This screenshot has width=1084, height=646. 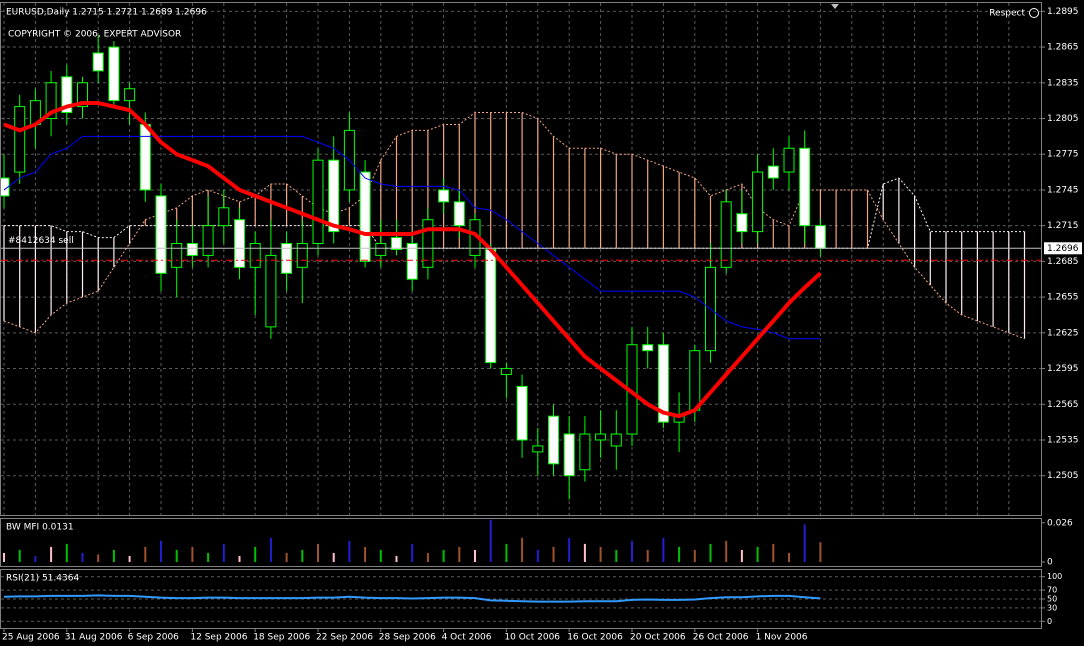 What do you see at coordinates (344, 638) in the screenshot?
I see `x-tick-label: 22 Sep 2006` at bounding box center [344, 638].